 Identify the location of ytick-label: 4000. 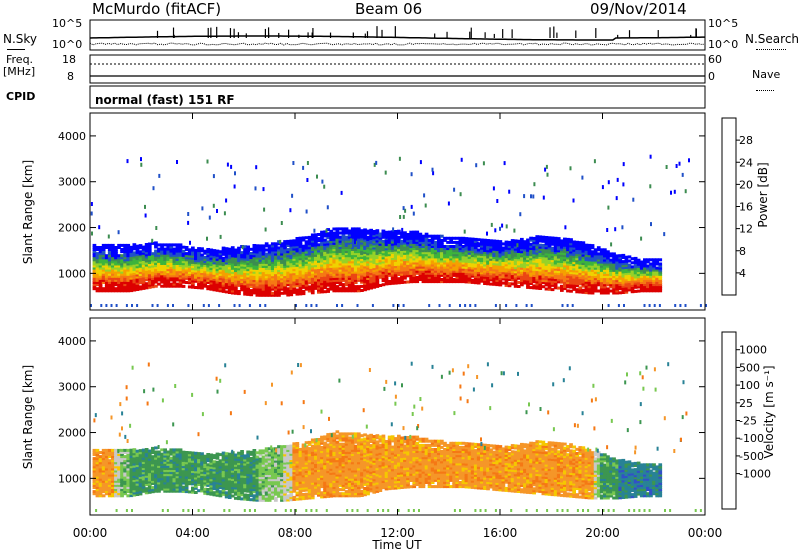
(72, 136).